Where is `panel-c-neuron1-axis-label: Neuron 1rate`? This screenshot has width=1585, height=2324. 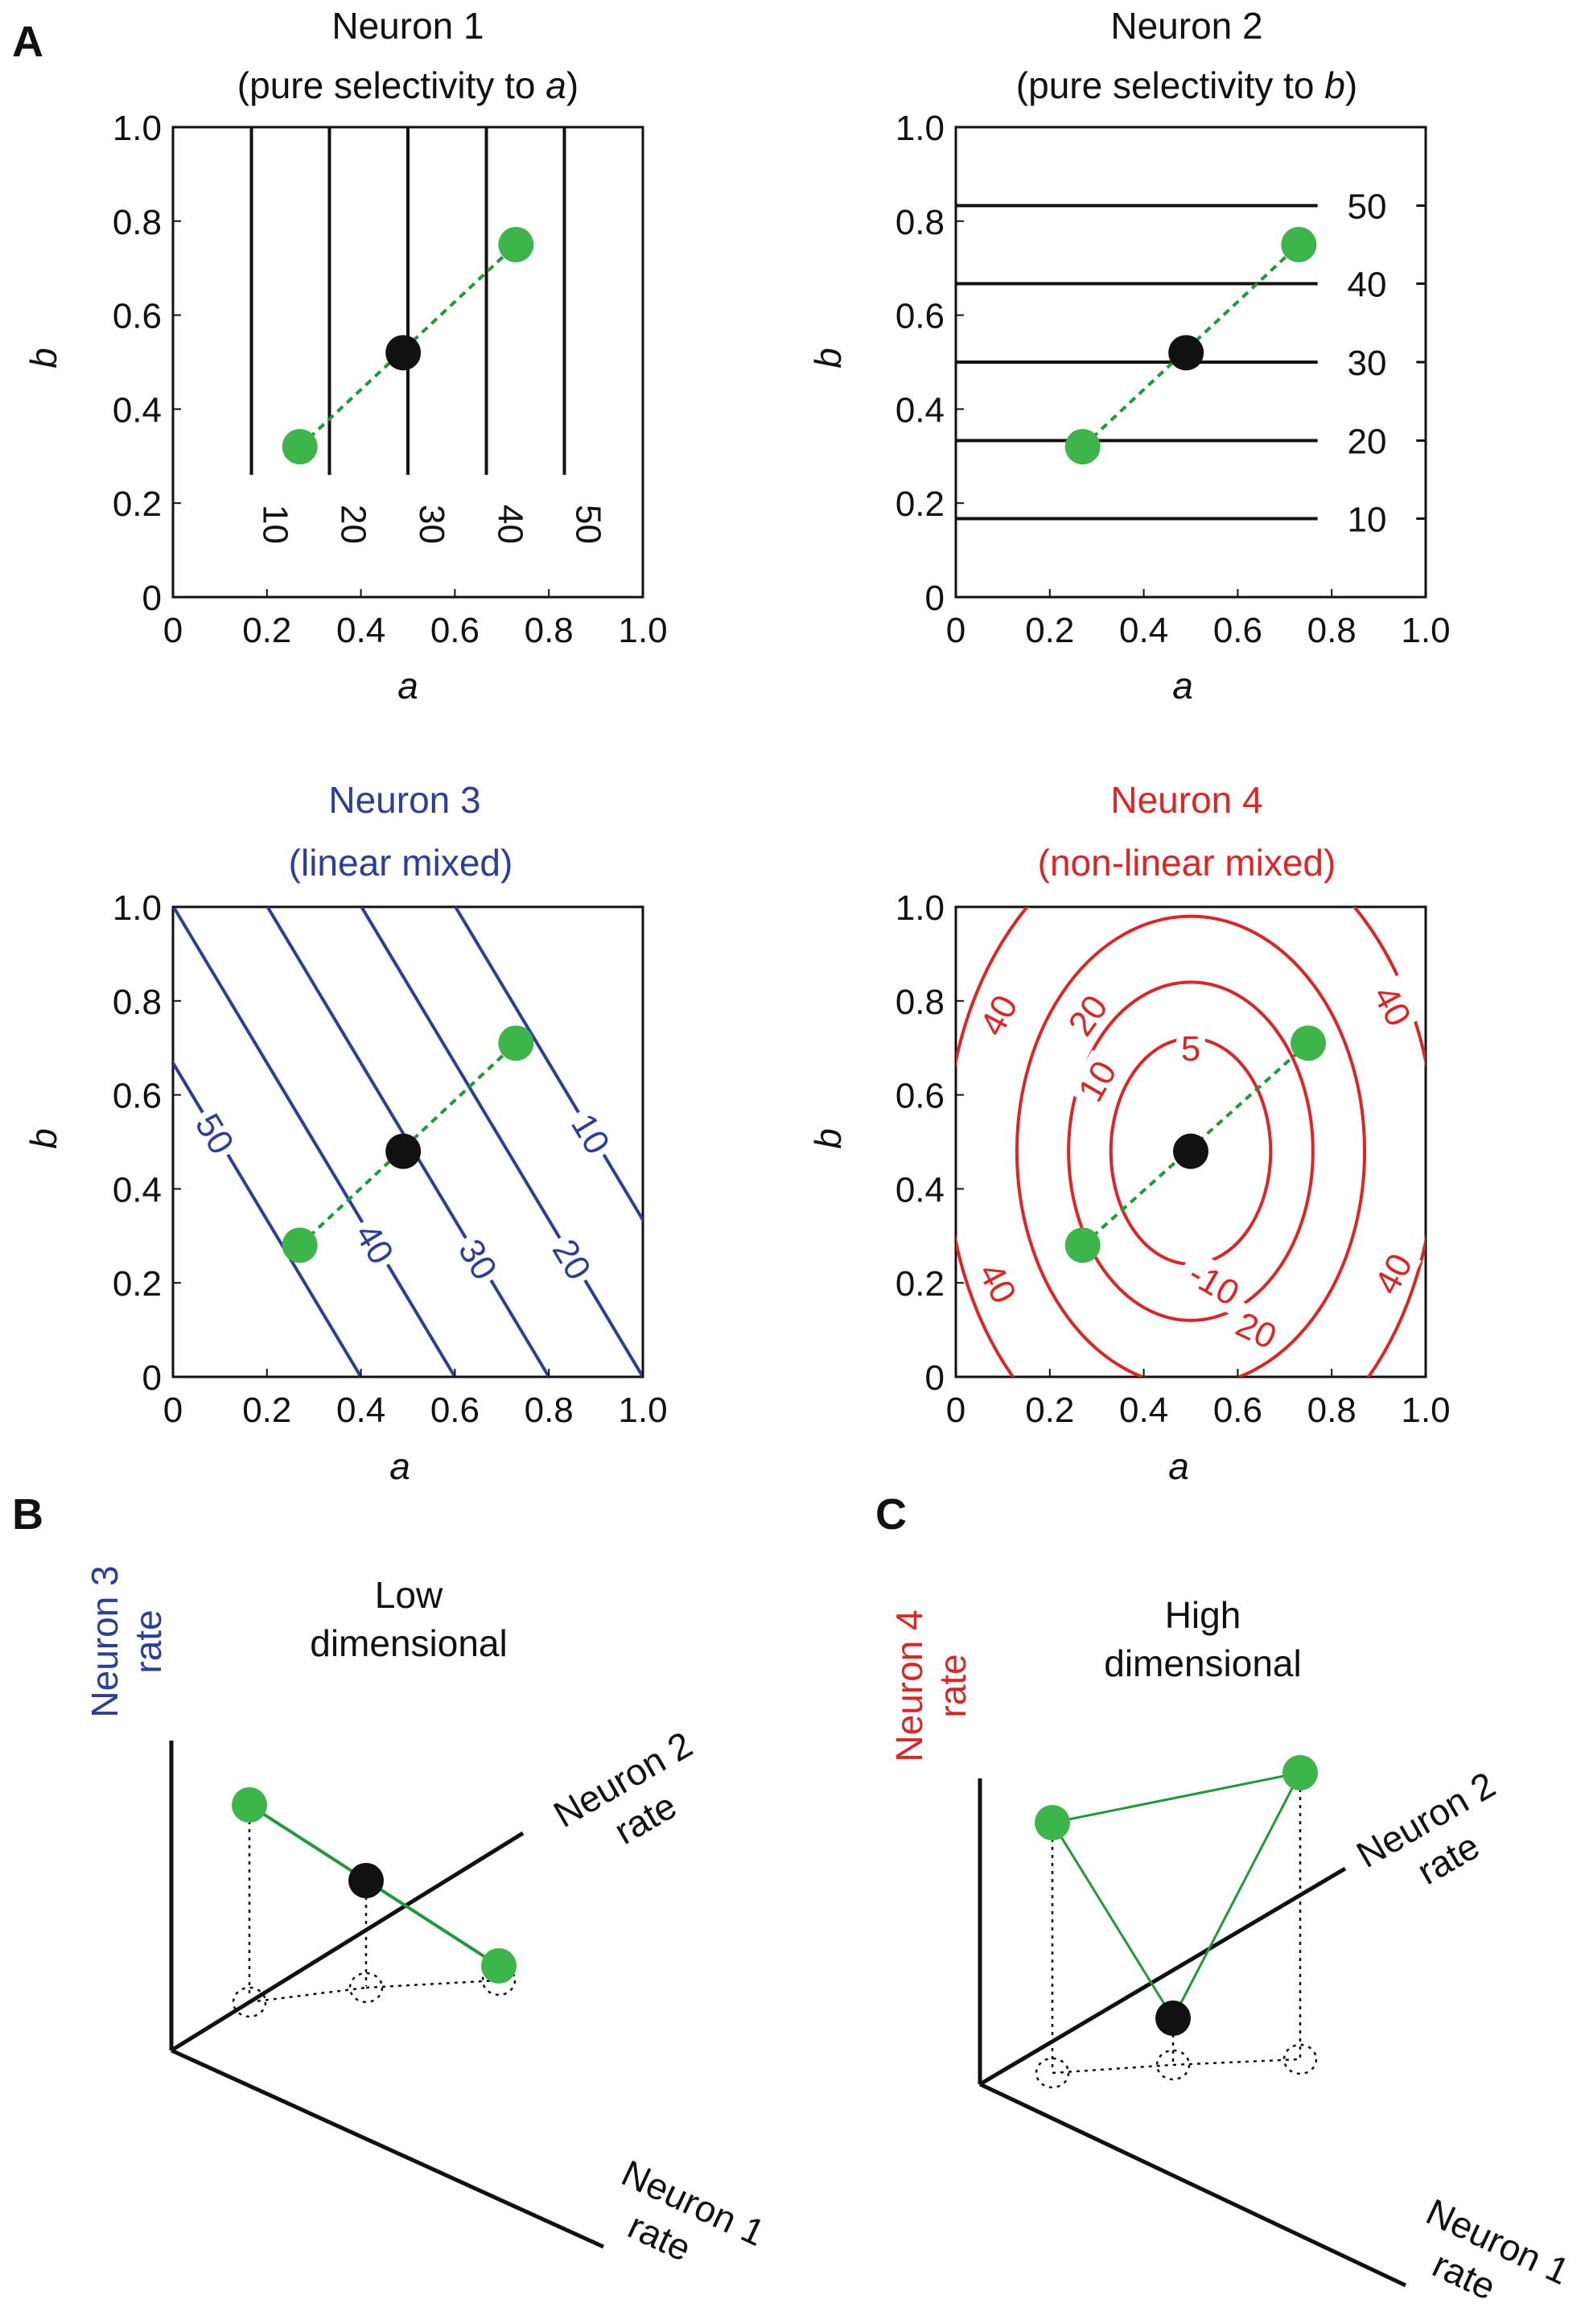
panel-c-neuron1-axis-label: Neuron 1rate is located at coordinates (1488, 2257).